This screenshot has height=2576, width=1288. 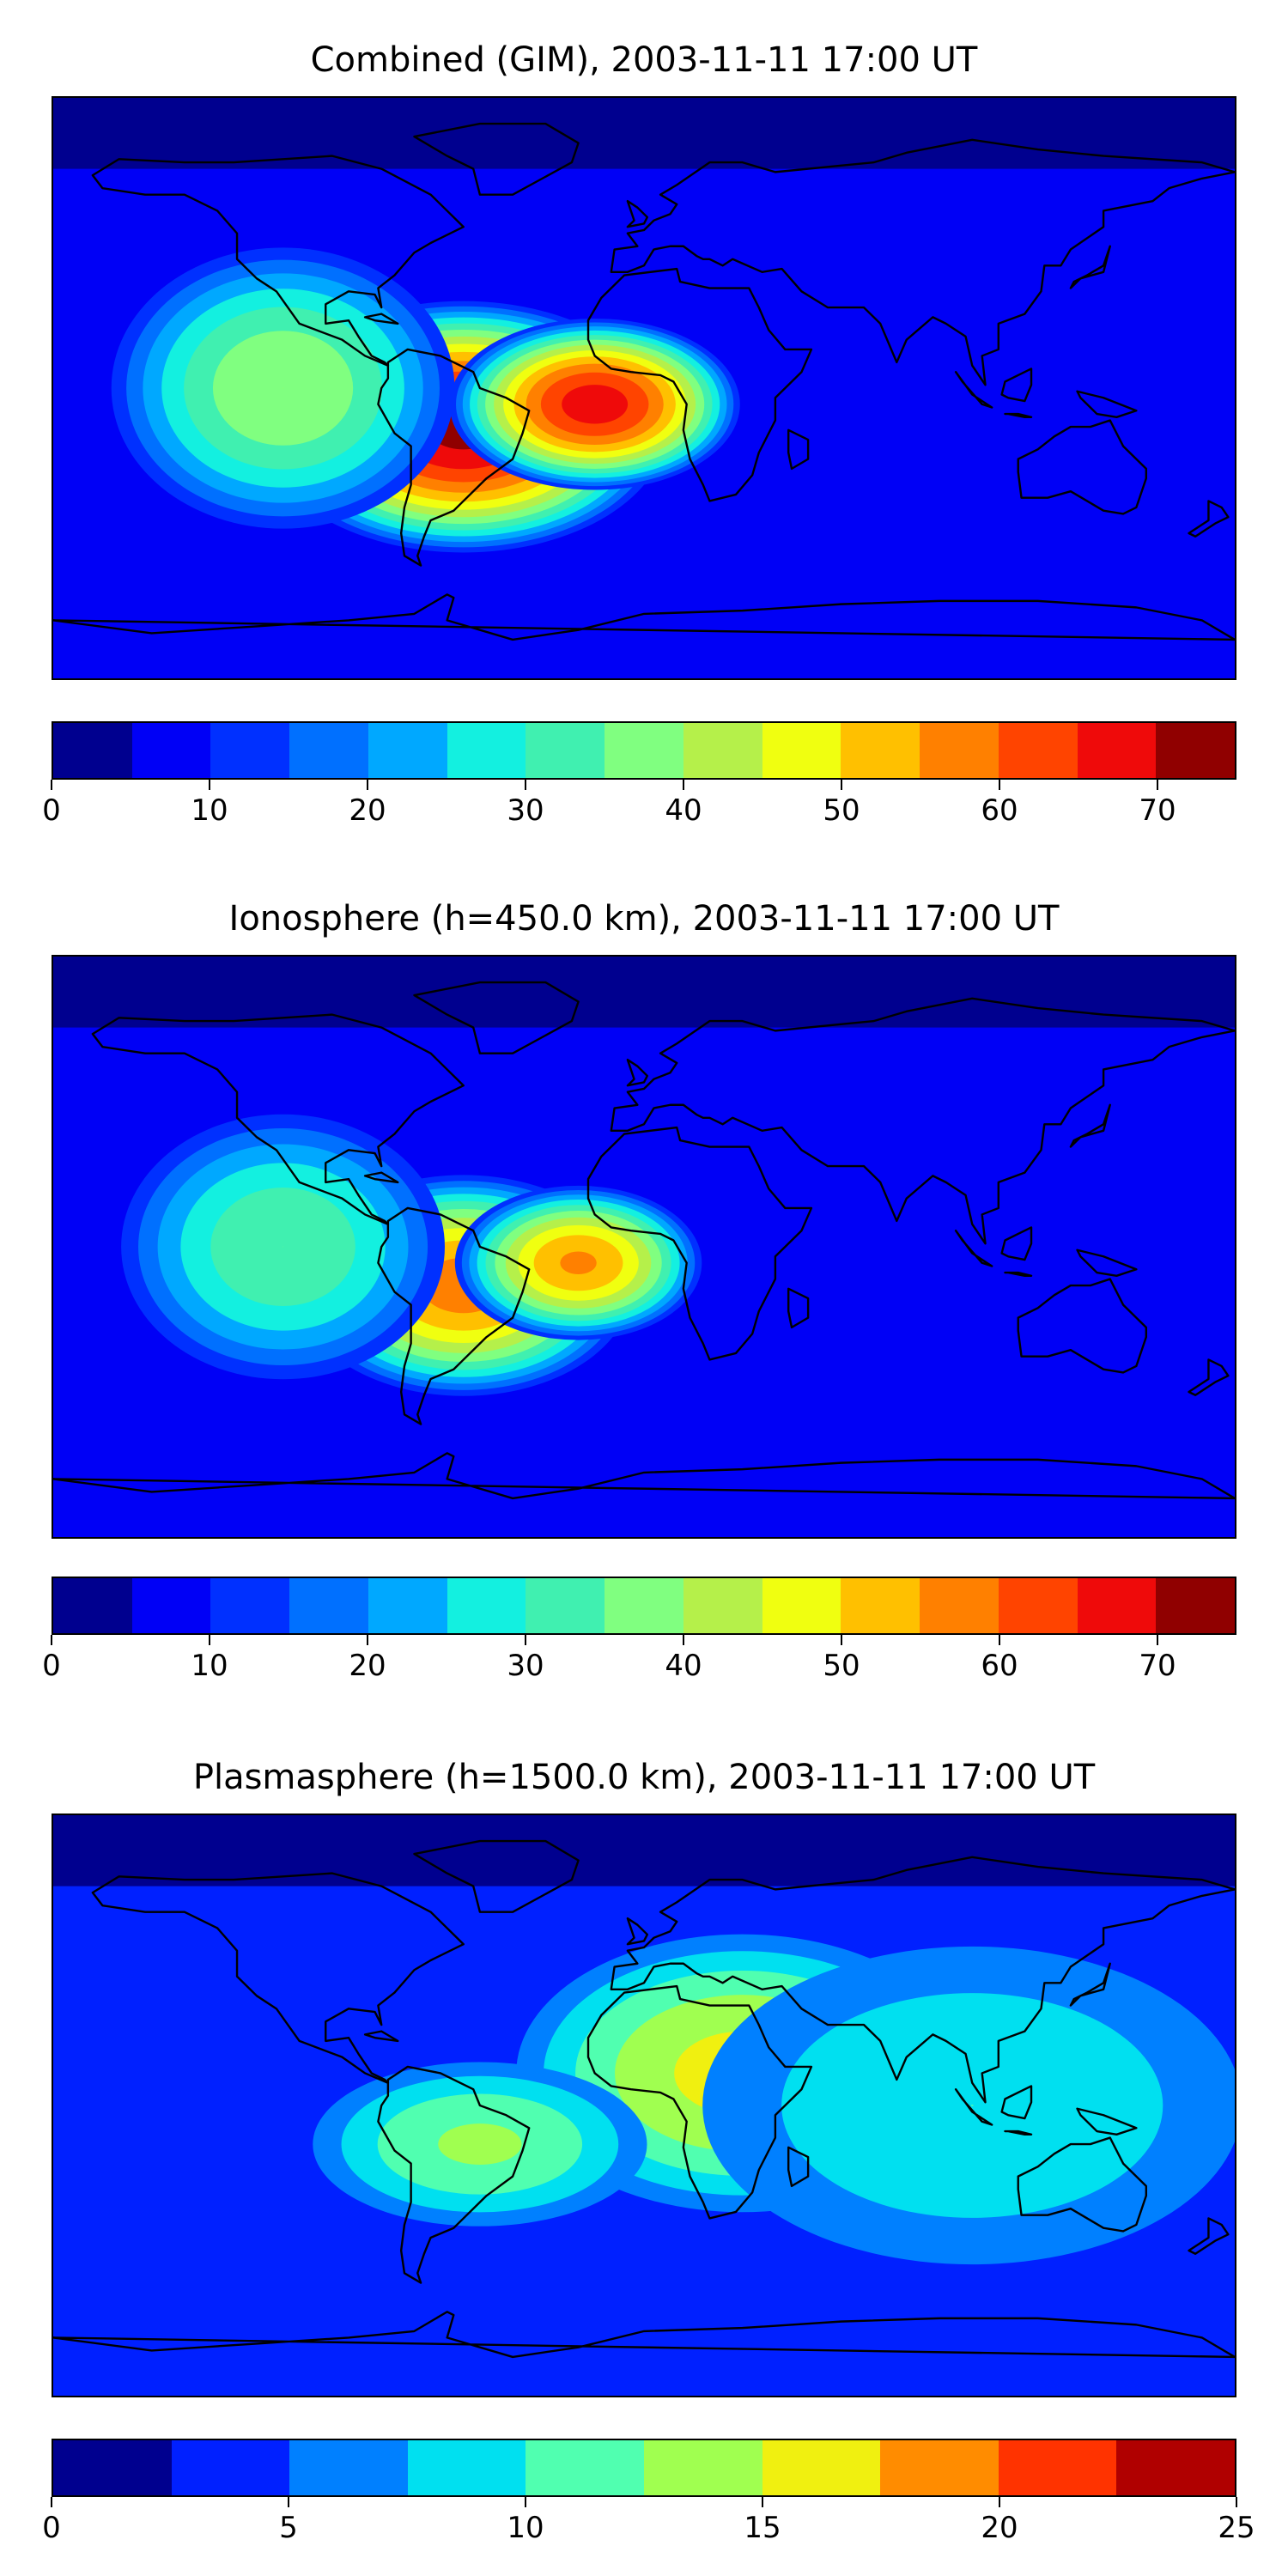 I want to click on colorbar-tick-label: 50, so click(x=841, y=810).